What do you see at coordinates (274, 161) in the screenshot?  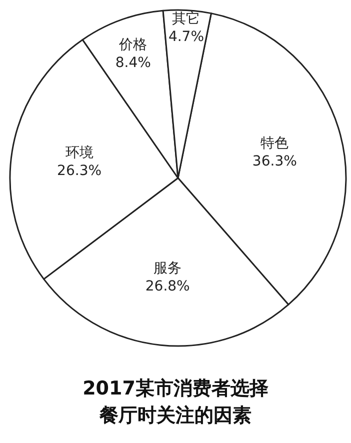 I see `data-label: 36.3%` at bounding box center [274, 161].